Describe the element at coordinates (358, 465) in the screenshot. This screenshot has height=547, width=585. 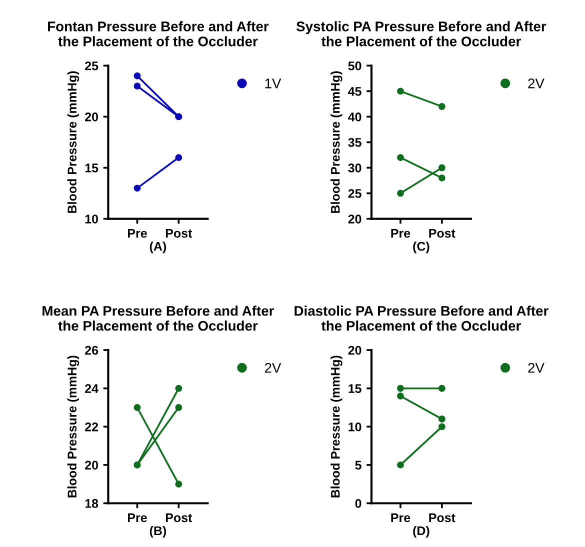
I see `y-tick-label: 5` at that location.